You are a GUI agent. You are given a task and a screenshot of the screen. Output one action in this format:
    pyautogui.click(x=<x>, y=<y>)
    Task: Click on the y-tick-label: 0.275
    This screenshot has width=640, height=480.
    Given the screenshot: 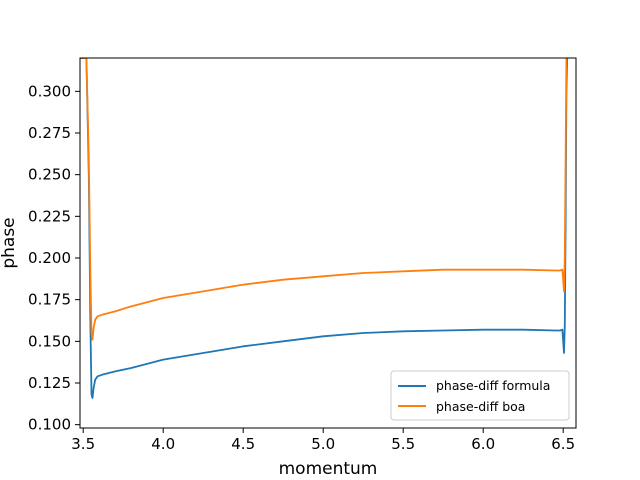 What is the action you would take?
    pyautogui.click(x=49, y=133)
    